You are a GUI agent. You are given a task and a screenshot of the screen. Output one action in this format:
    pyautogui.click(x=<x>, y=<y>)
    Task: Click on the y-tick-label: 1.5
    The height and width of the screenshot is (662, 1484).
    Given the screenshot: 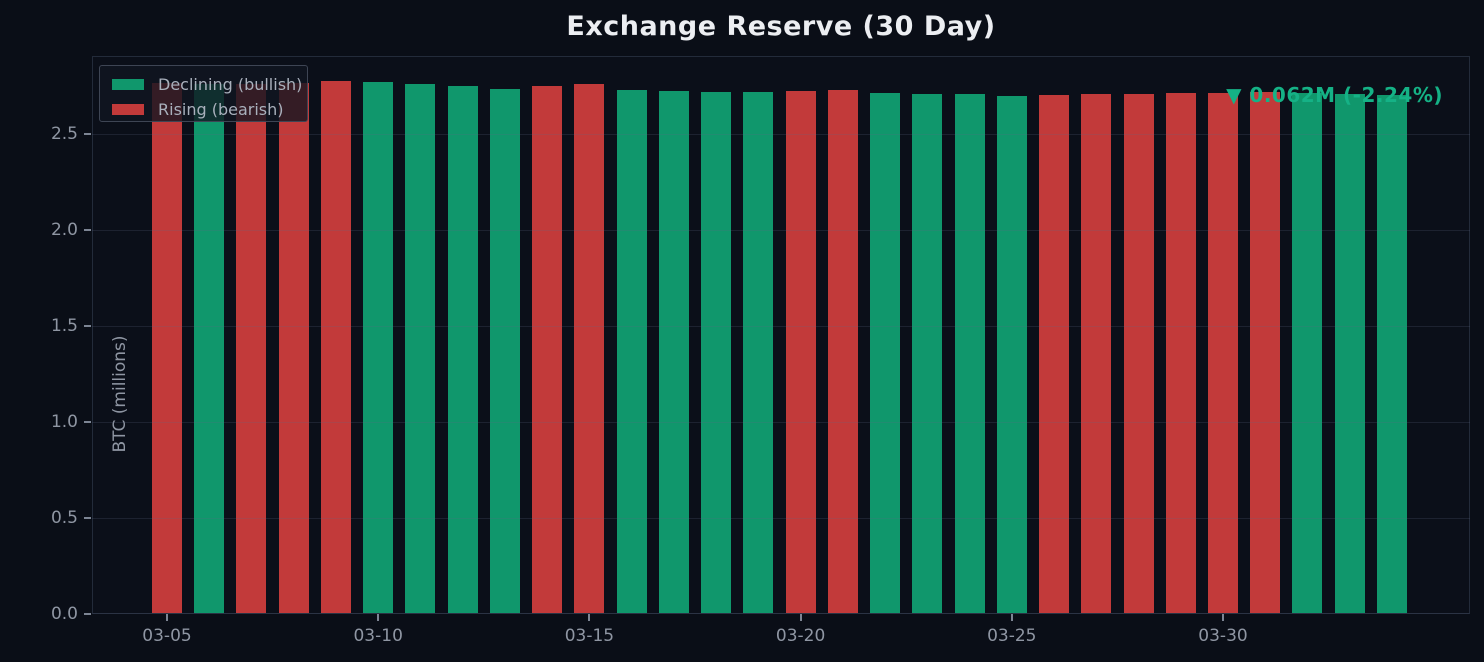 What is the action you would take?
    pyautogui.click(x=64, y=325)
    